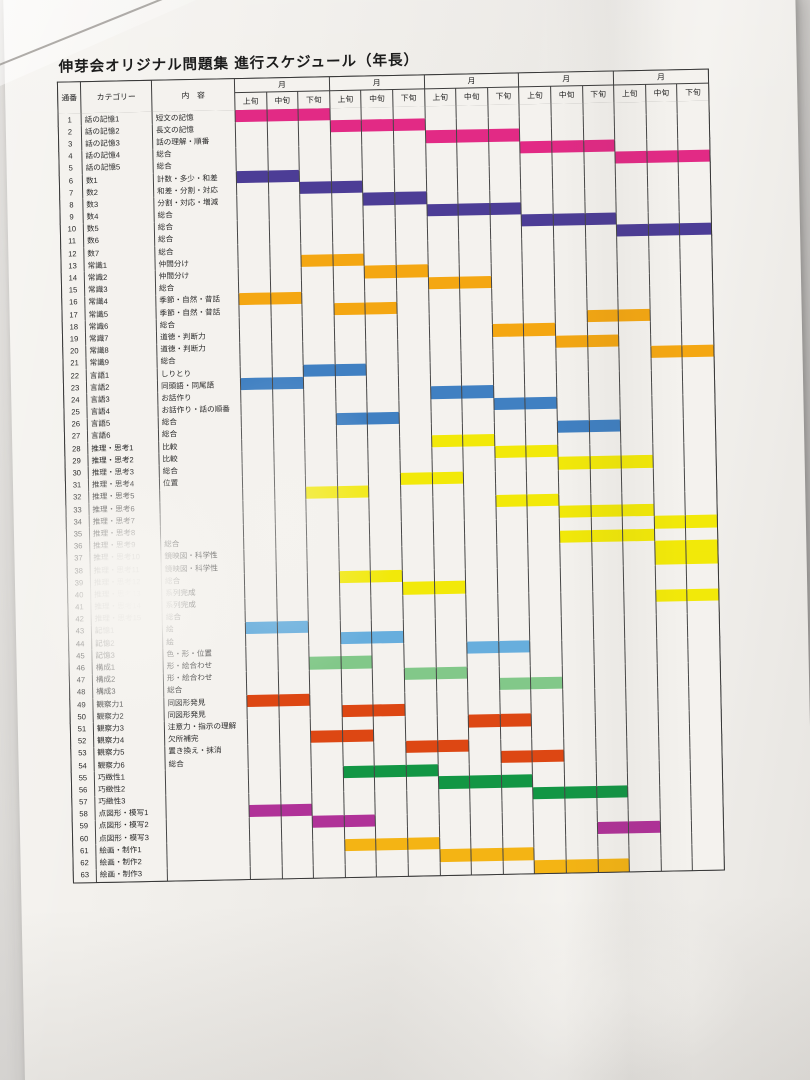  Describe the element at coordinates (116, 97) in the screenshot. I see `header-category: カテゴリー` at that location.